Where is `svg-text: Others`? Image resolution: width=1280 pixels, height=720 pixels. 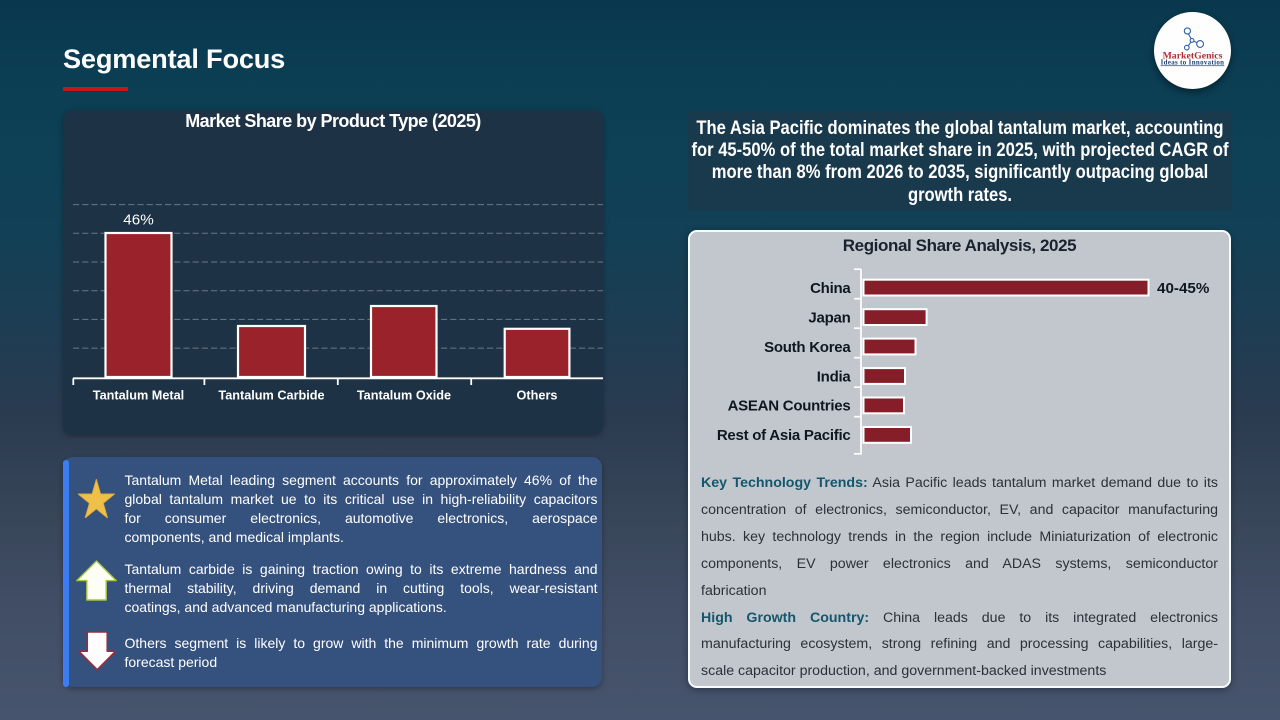 svg-text: Others is located at coordinates (537, 396).